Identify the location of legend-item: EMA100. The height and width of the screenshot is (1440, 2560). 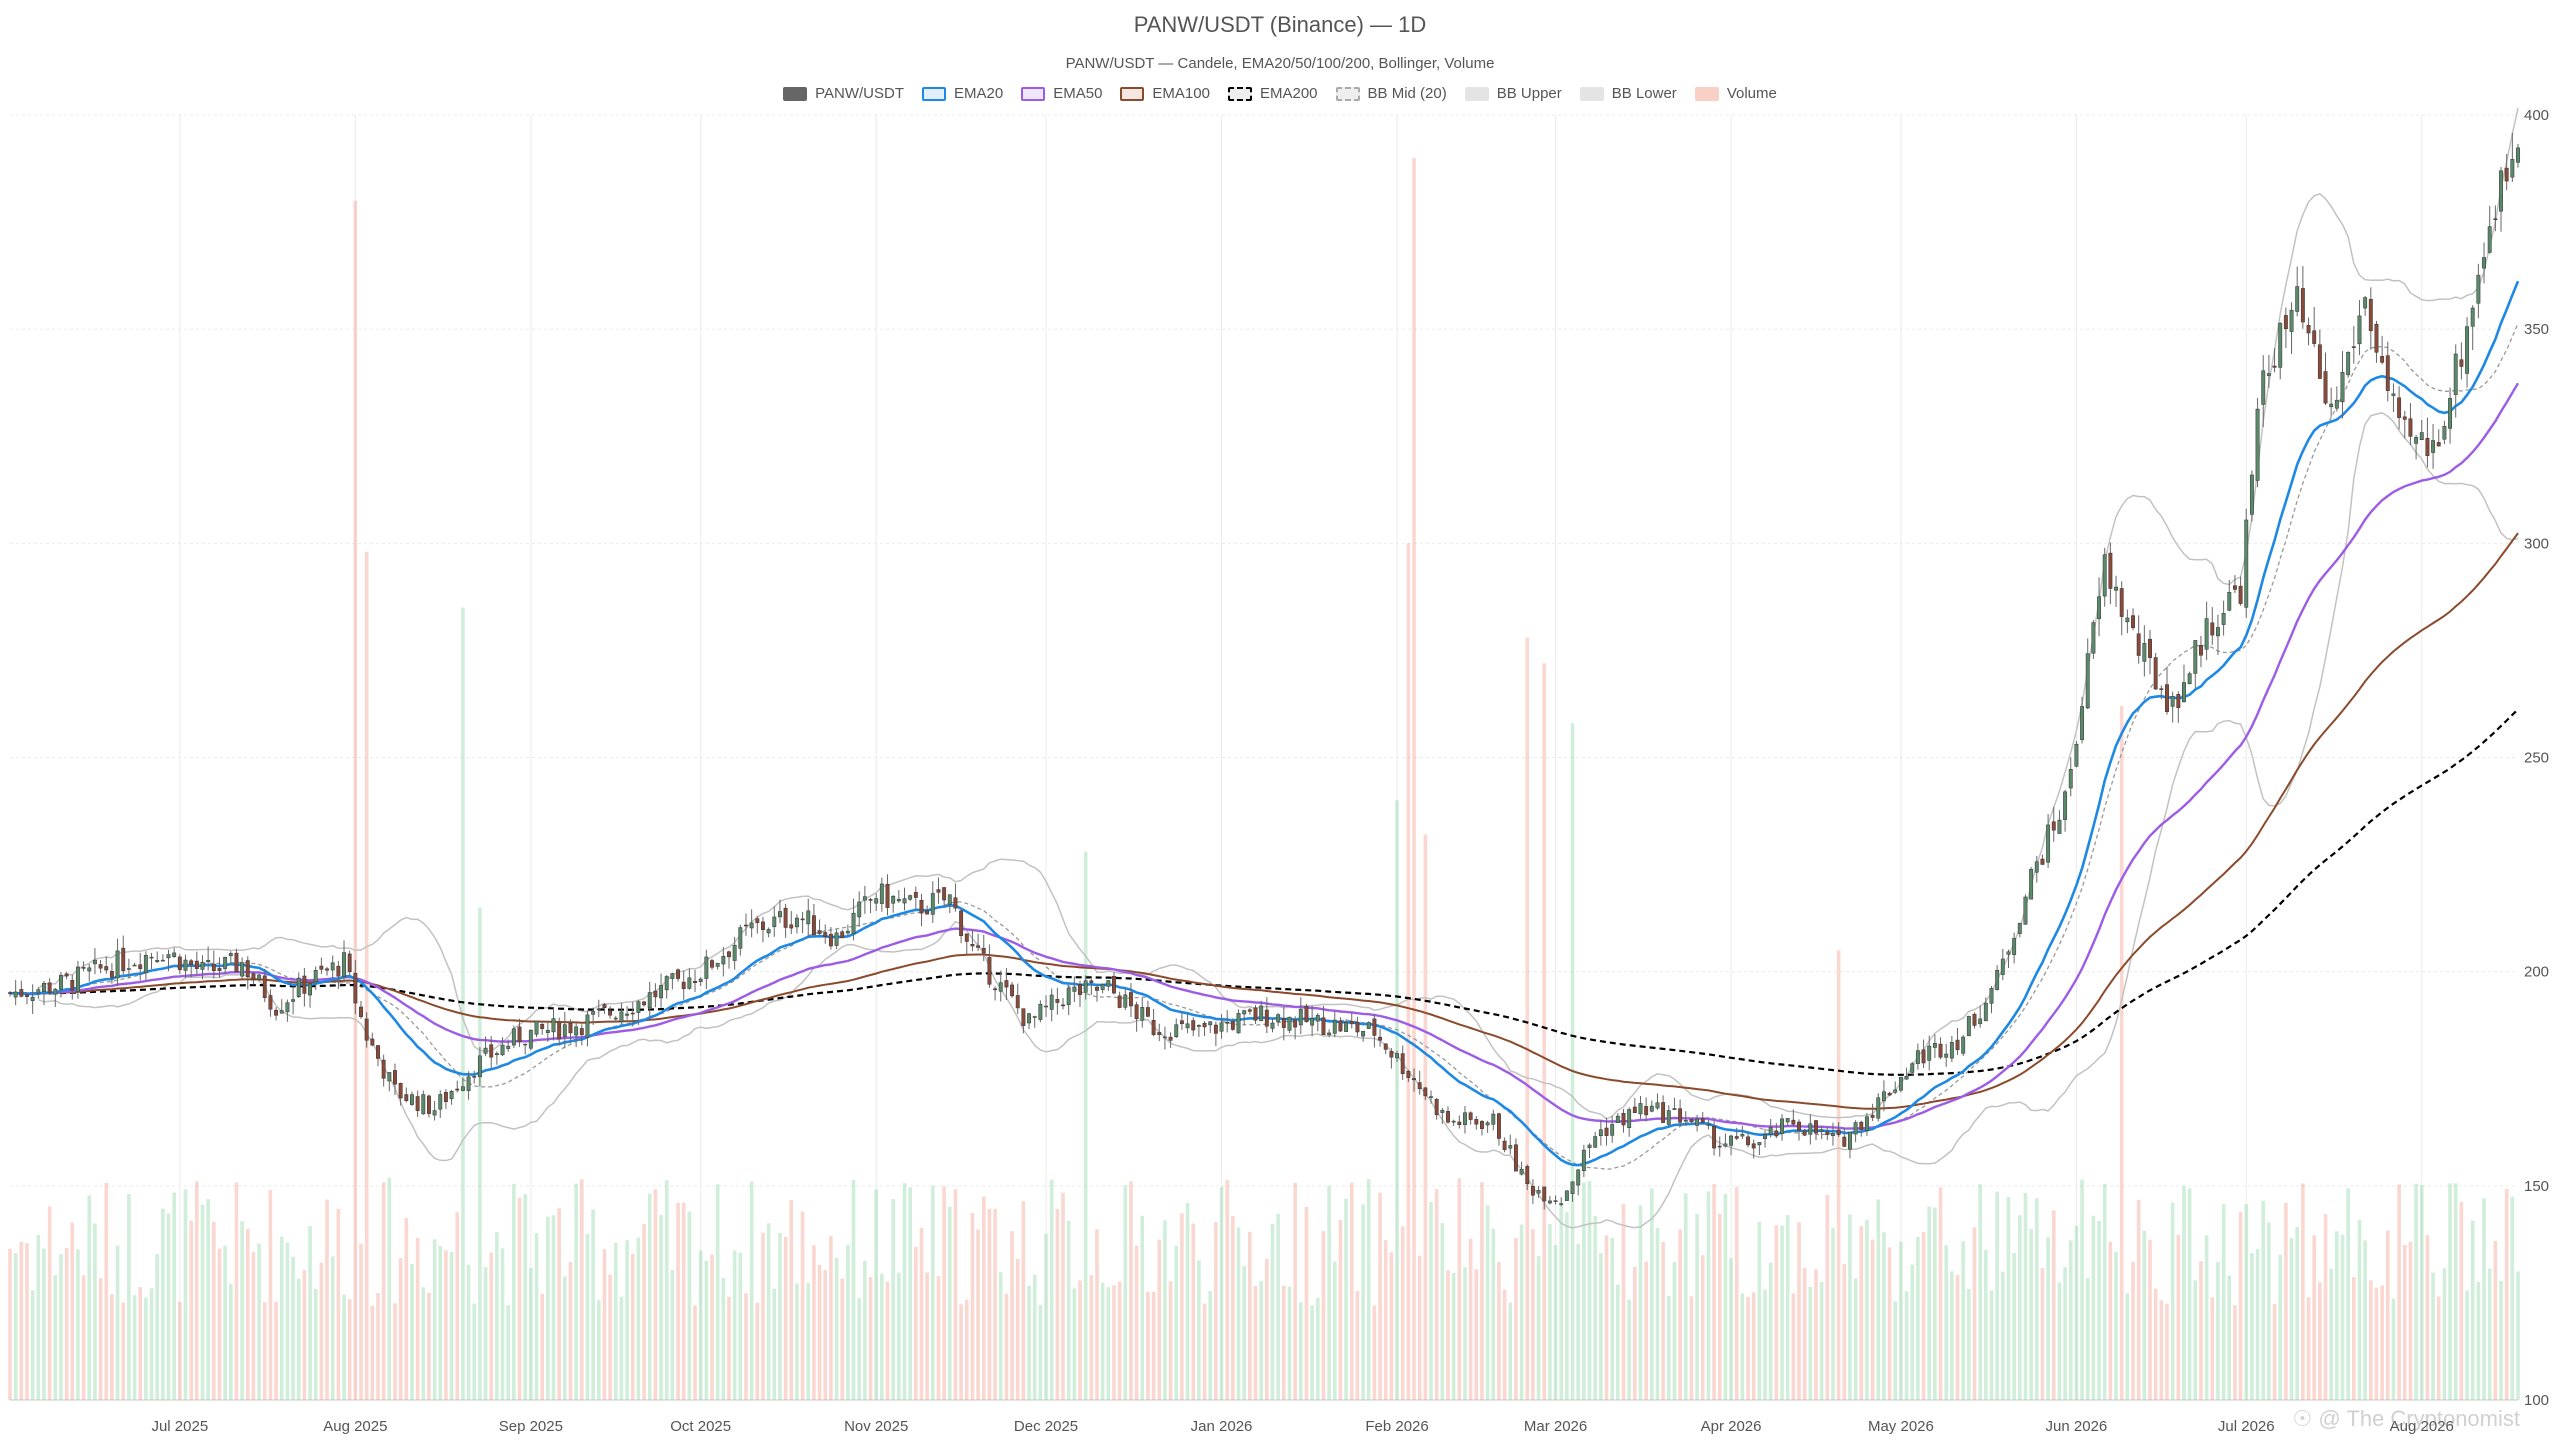
(1165, 93).